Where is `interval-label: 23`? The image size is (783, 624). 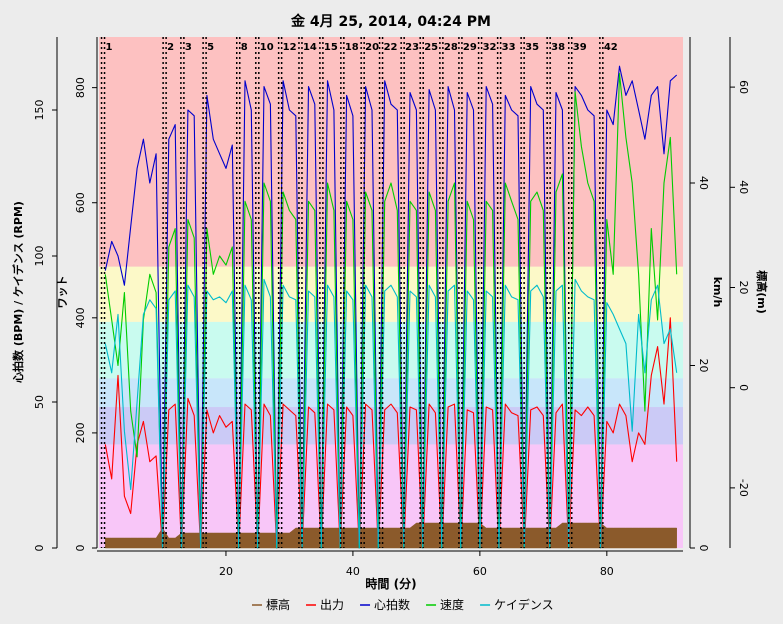
interval-label: 23 is located at coordinates (412, 47).